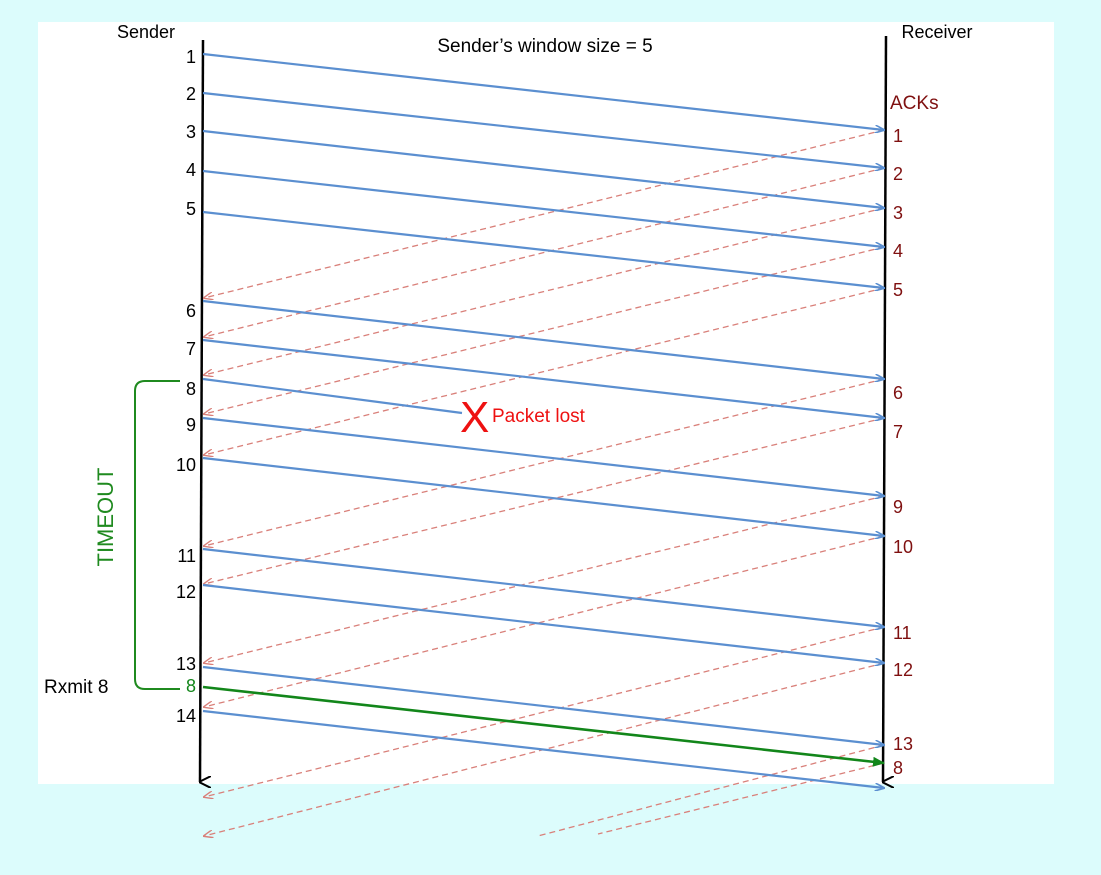  I want to click on acks-label: ACKs, so click(914, 103).